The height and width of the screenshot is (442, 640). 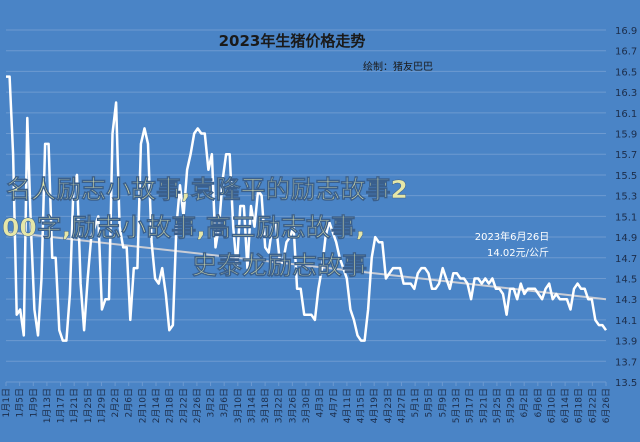 What do you see at coordinates (398, 66) in the screenshot?
I see `chart-subtitle: 绘制：猪友巴巴` at bounding box center [398, 66].